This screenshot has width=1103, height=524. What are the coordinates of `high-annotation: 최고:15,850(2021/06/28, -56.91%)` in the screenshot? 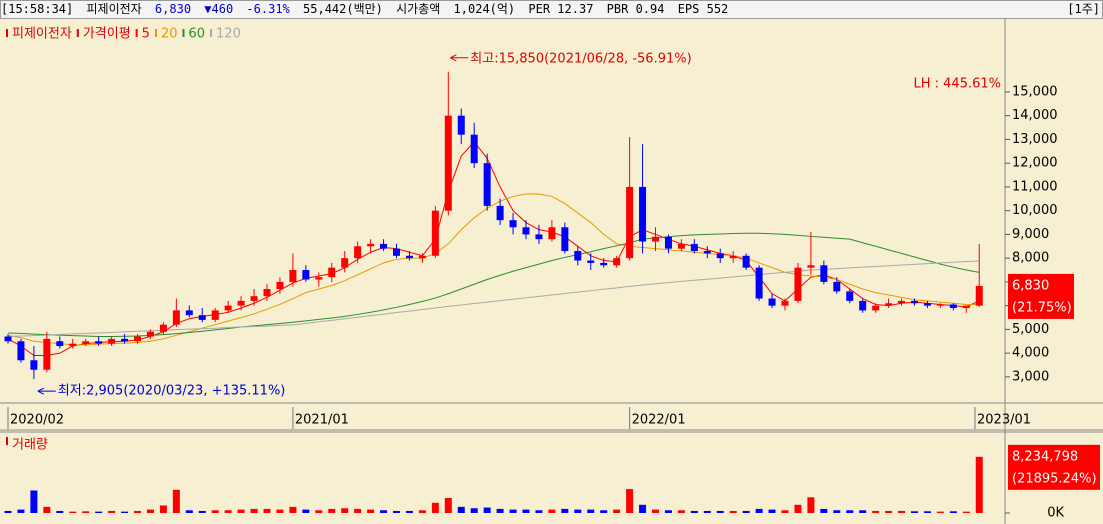 It's located at (580, 58).